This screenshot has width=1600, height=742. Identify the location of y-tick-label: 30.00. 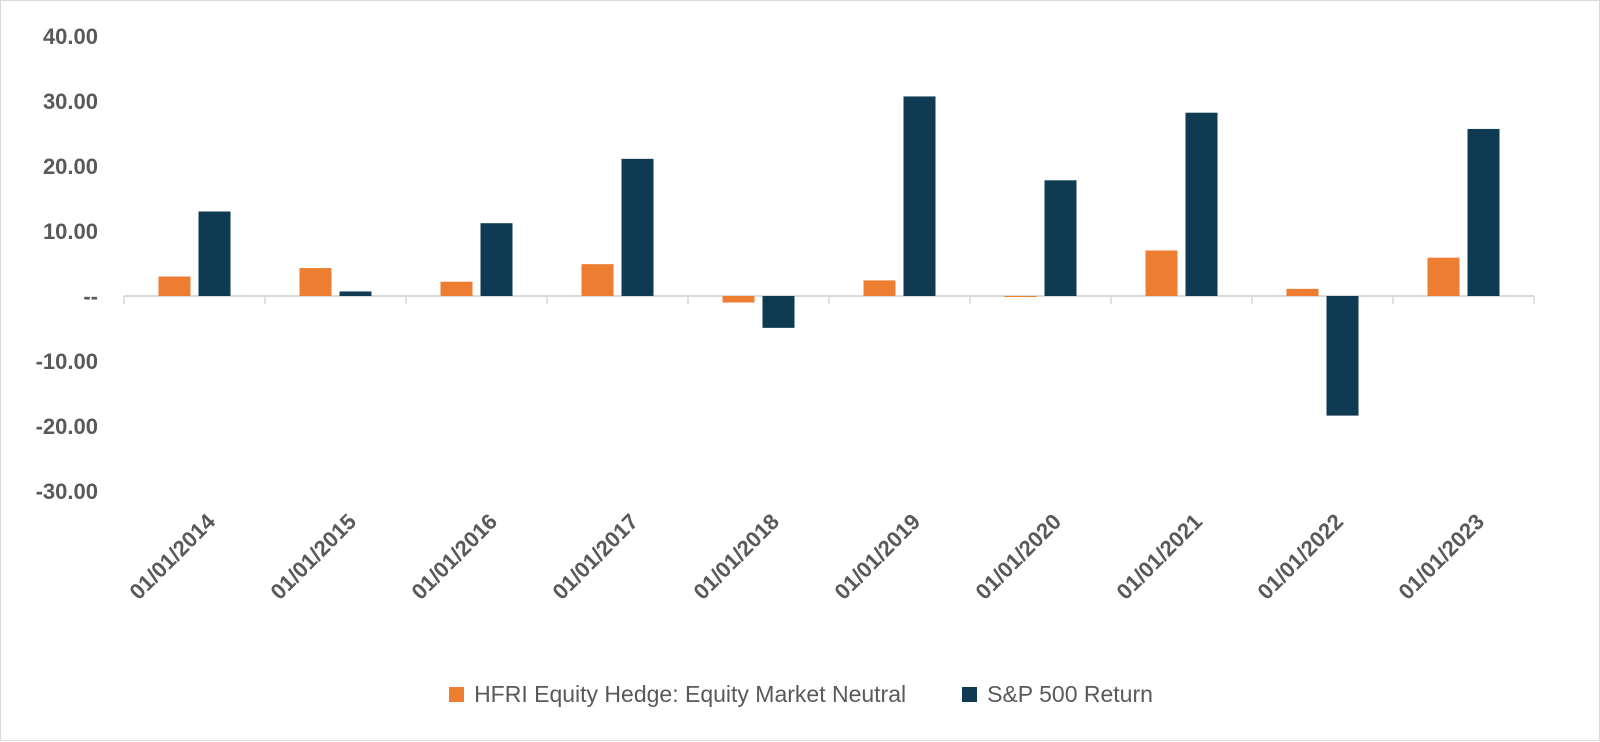
(70, 101).